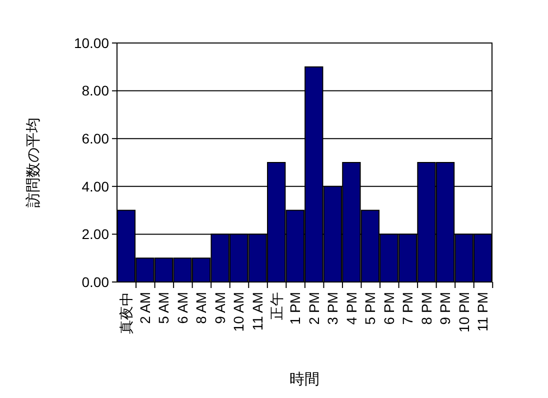  What do you see at coordinates (182, 308) in the screenshot?
I see `x-tick-label: 6 AM` at bounding box center [182, 308].